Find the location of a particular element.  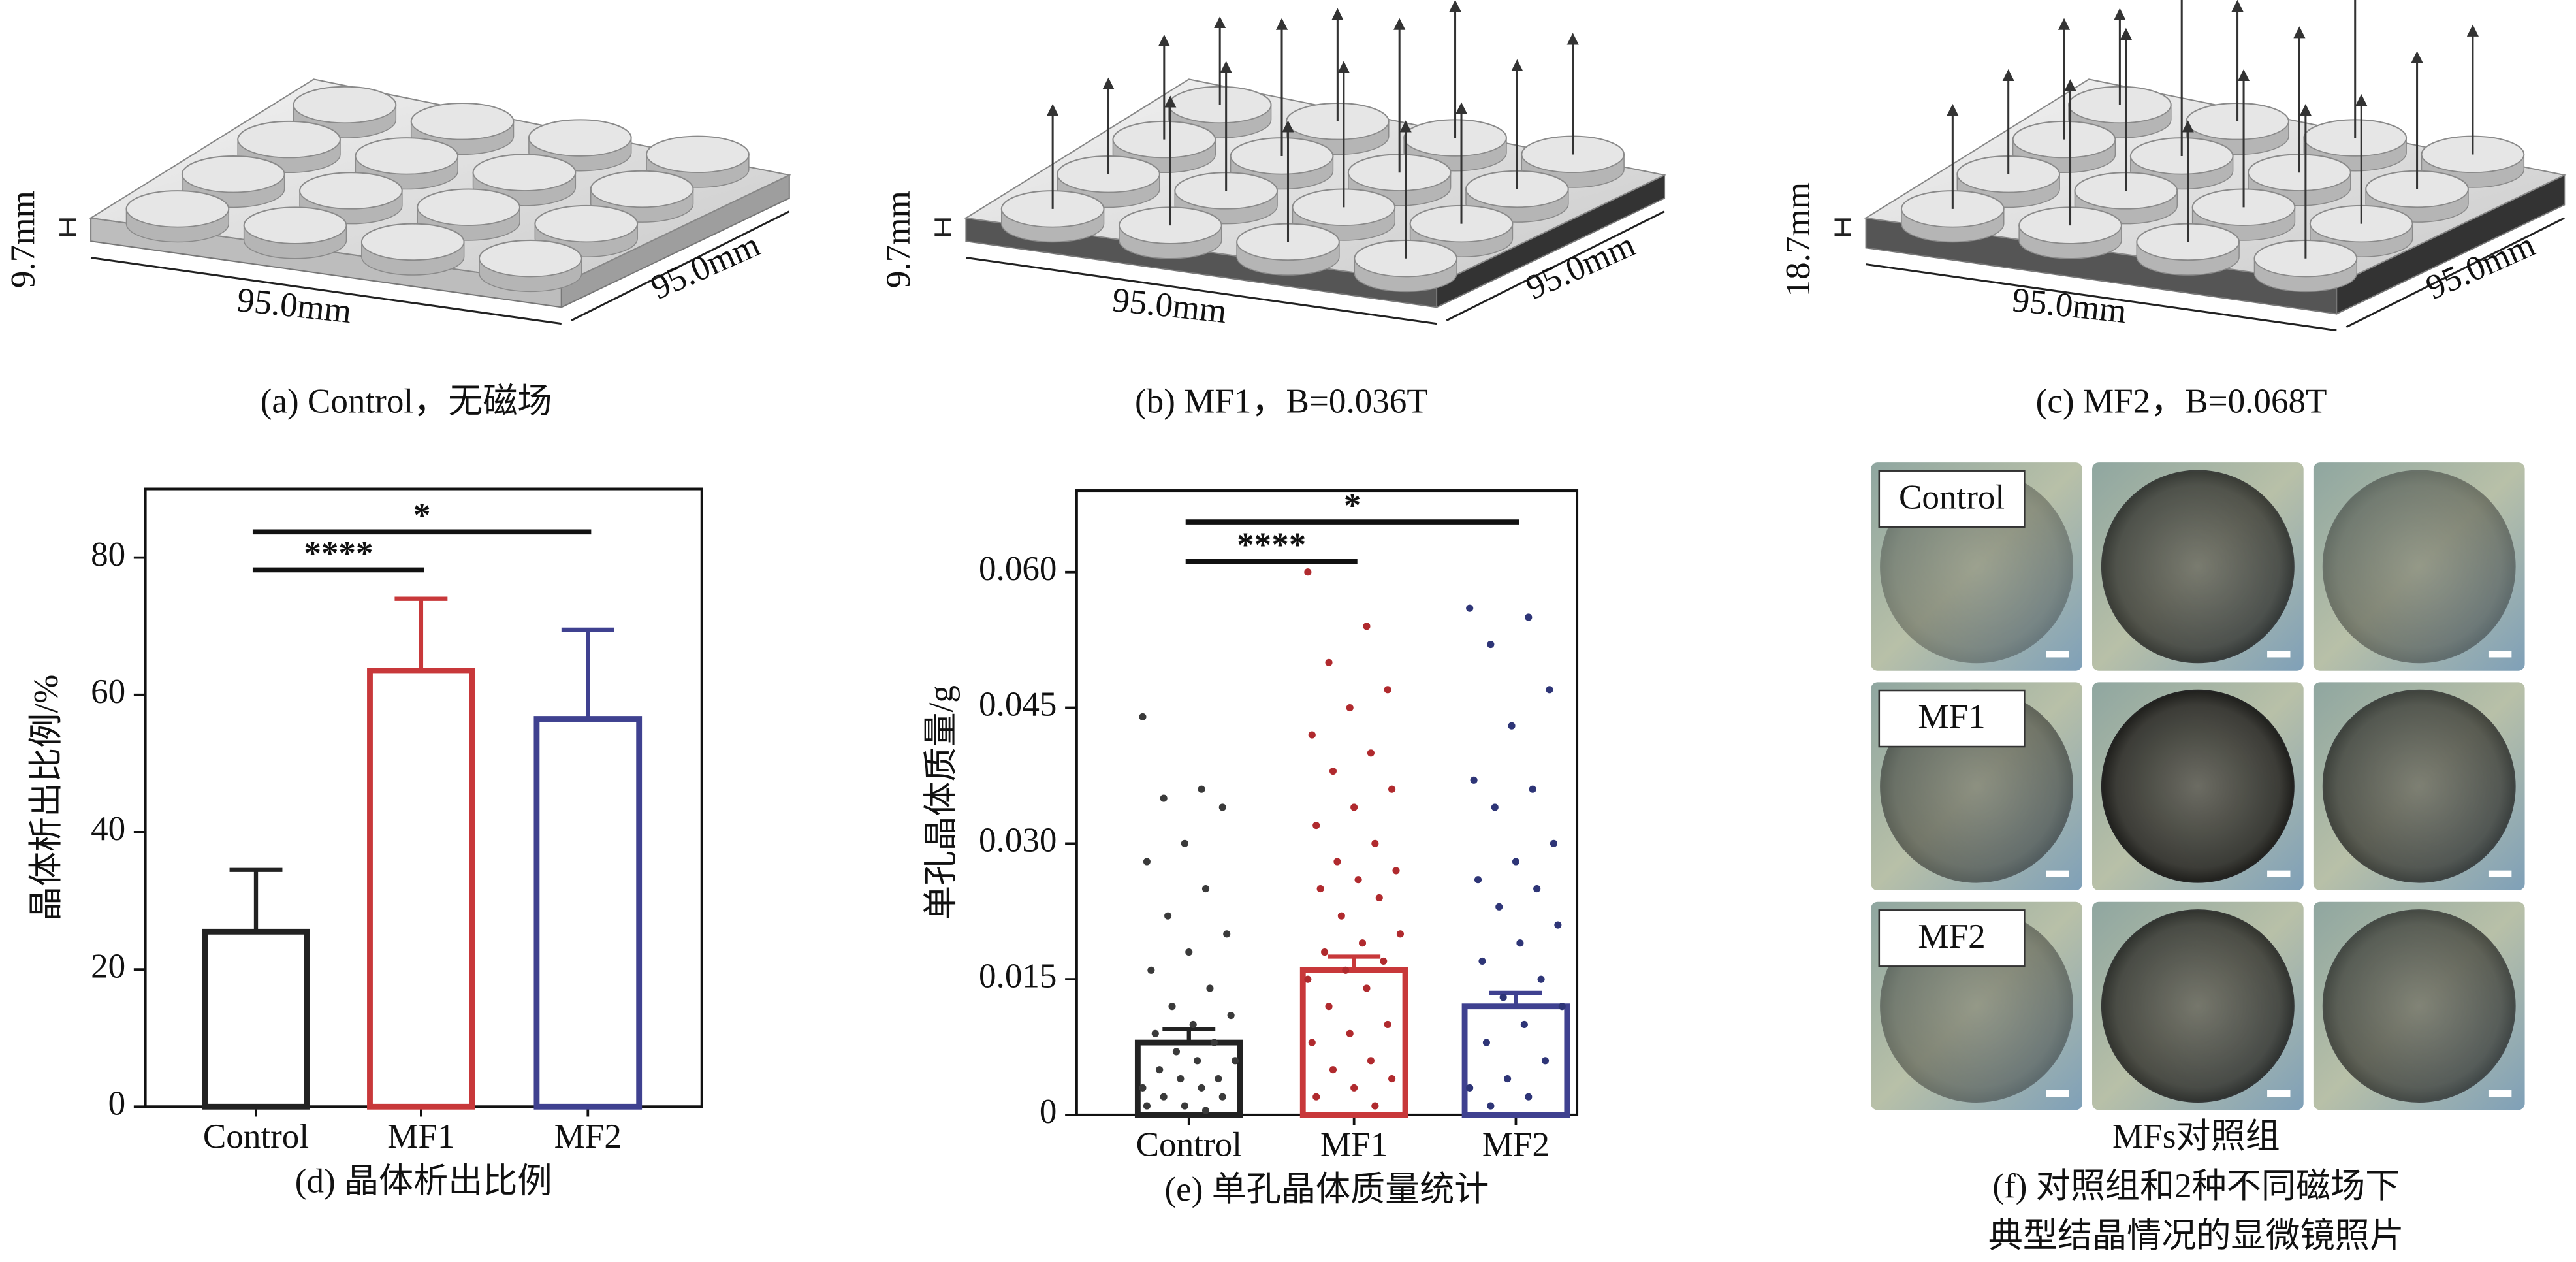

row-label: MF1 is located at coordinates (1952, 717).